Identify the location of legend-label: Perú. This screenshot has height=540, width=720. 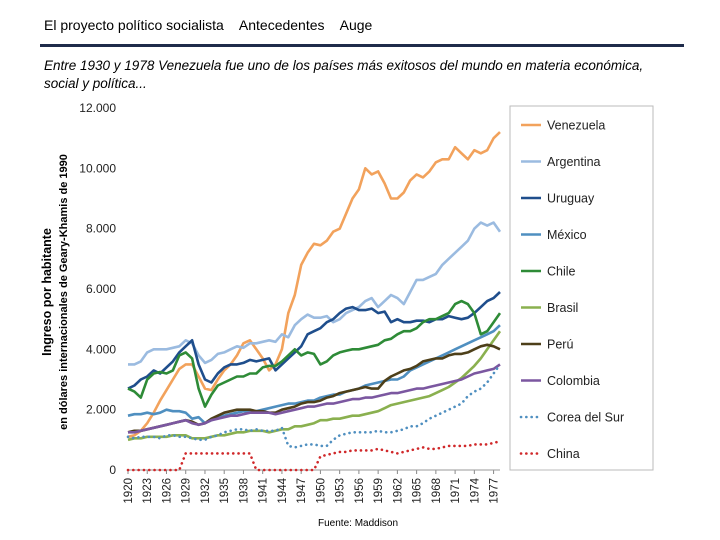
(560, 345).